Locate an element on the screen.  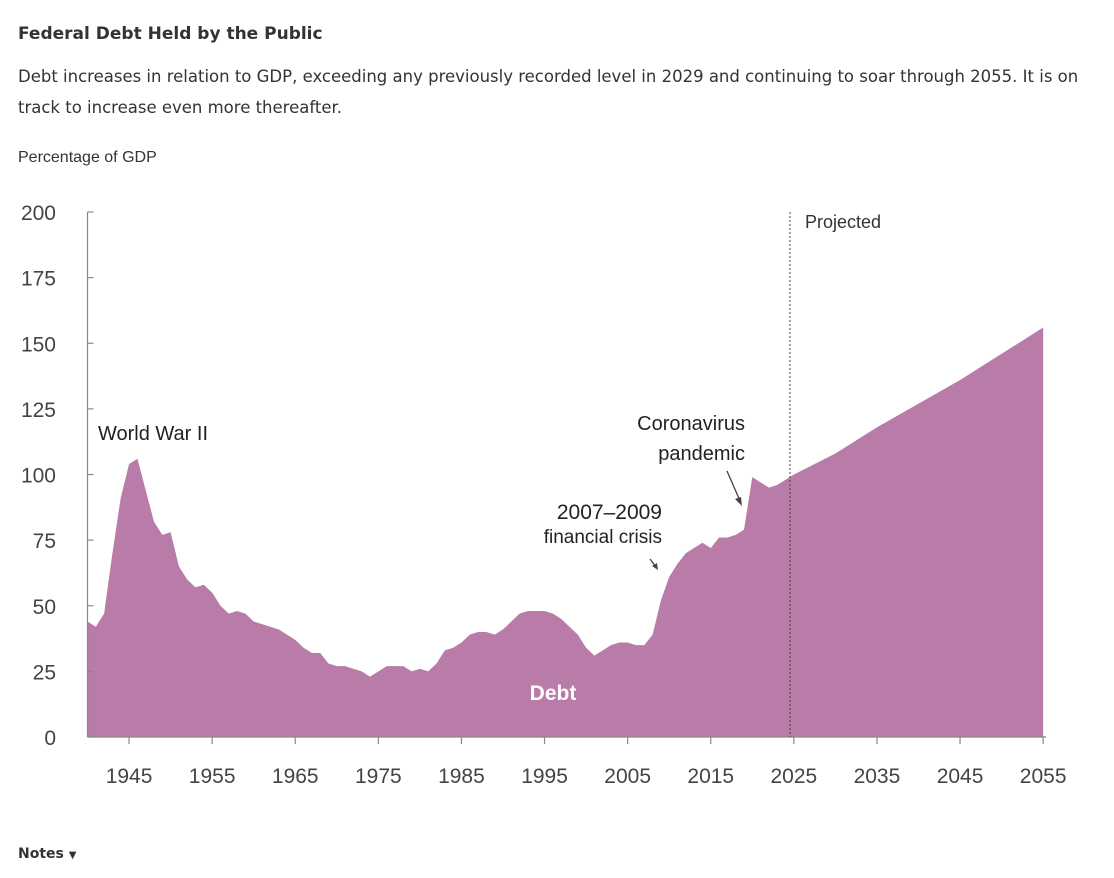
x-tick-label-1965: 1965 is located at coordinates (295, 776).